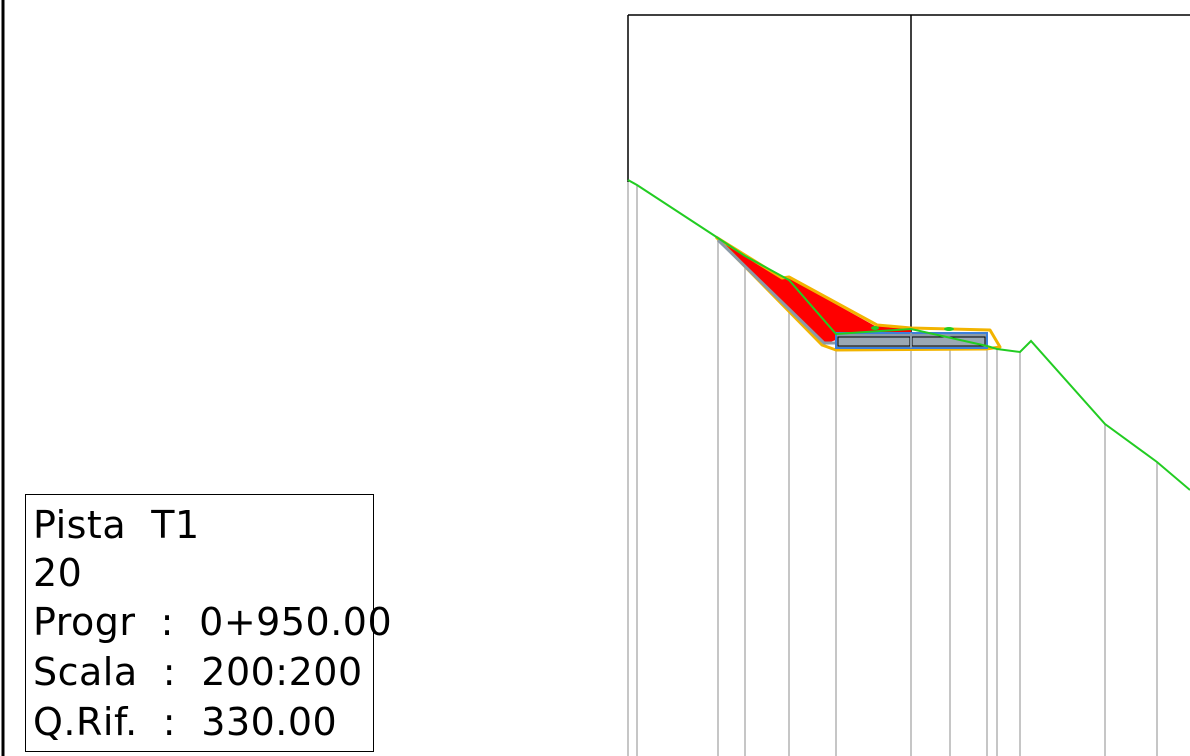 The width and height of the screenshot is (1190, 756). What do you see at coordinates (213, 622) in the screenshot?
I see `progressive-label: Progr : 0+950.00` at bounding box center [213, 622].